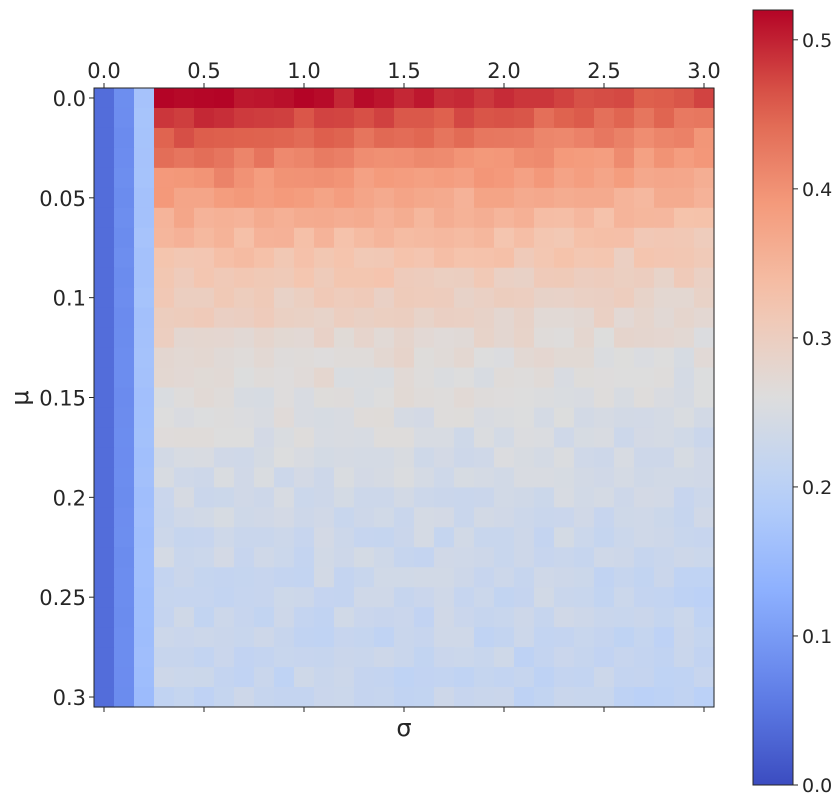  I want to click on colorbar-tick-label: 0.4, so click(817, 190).